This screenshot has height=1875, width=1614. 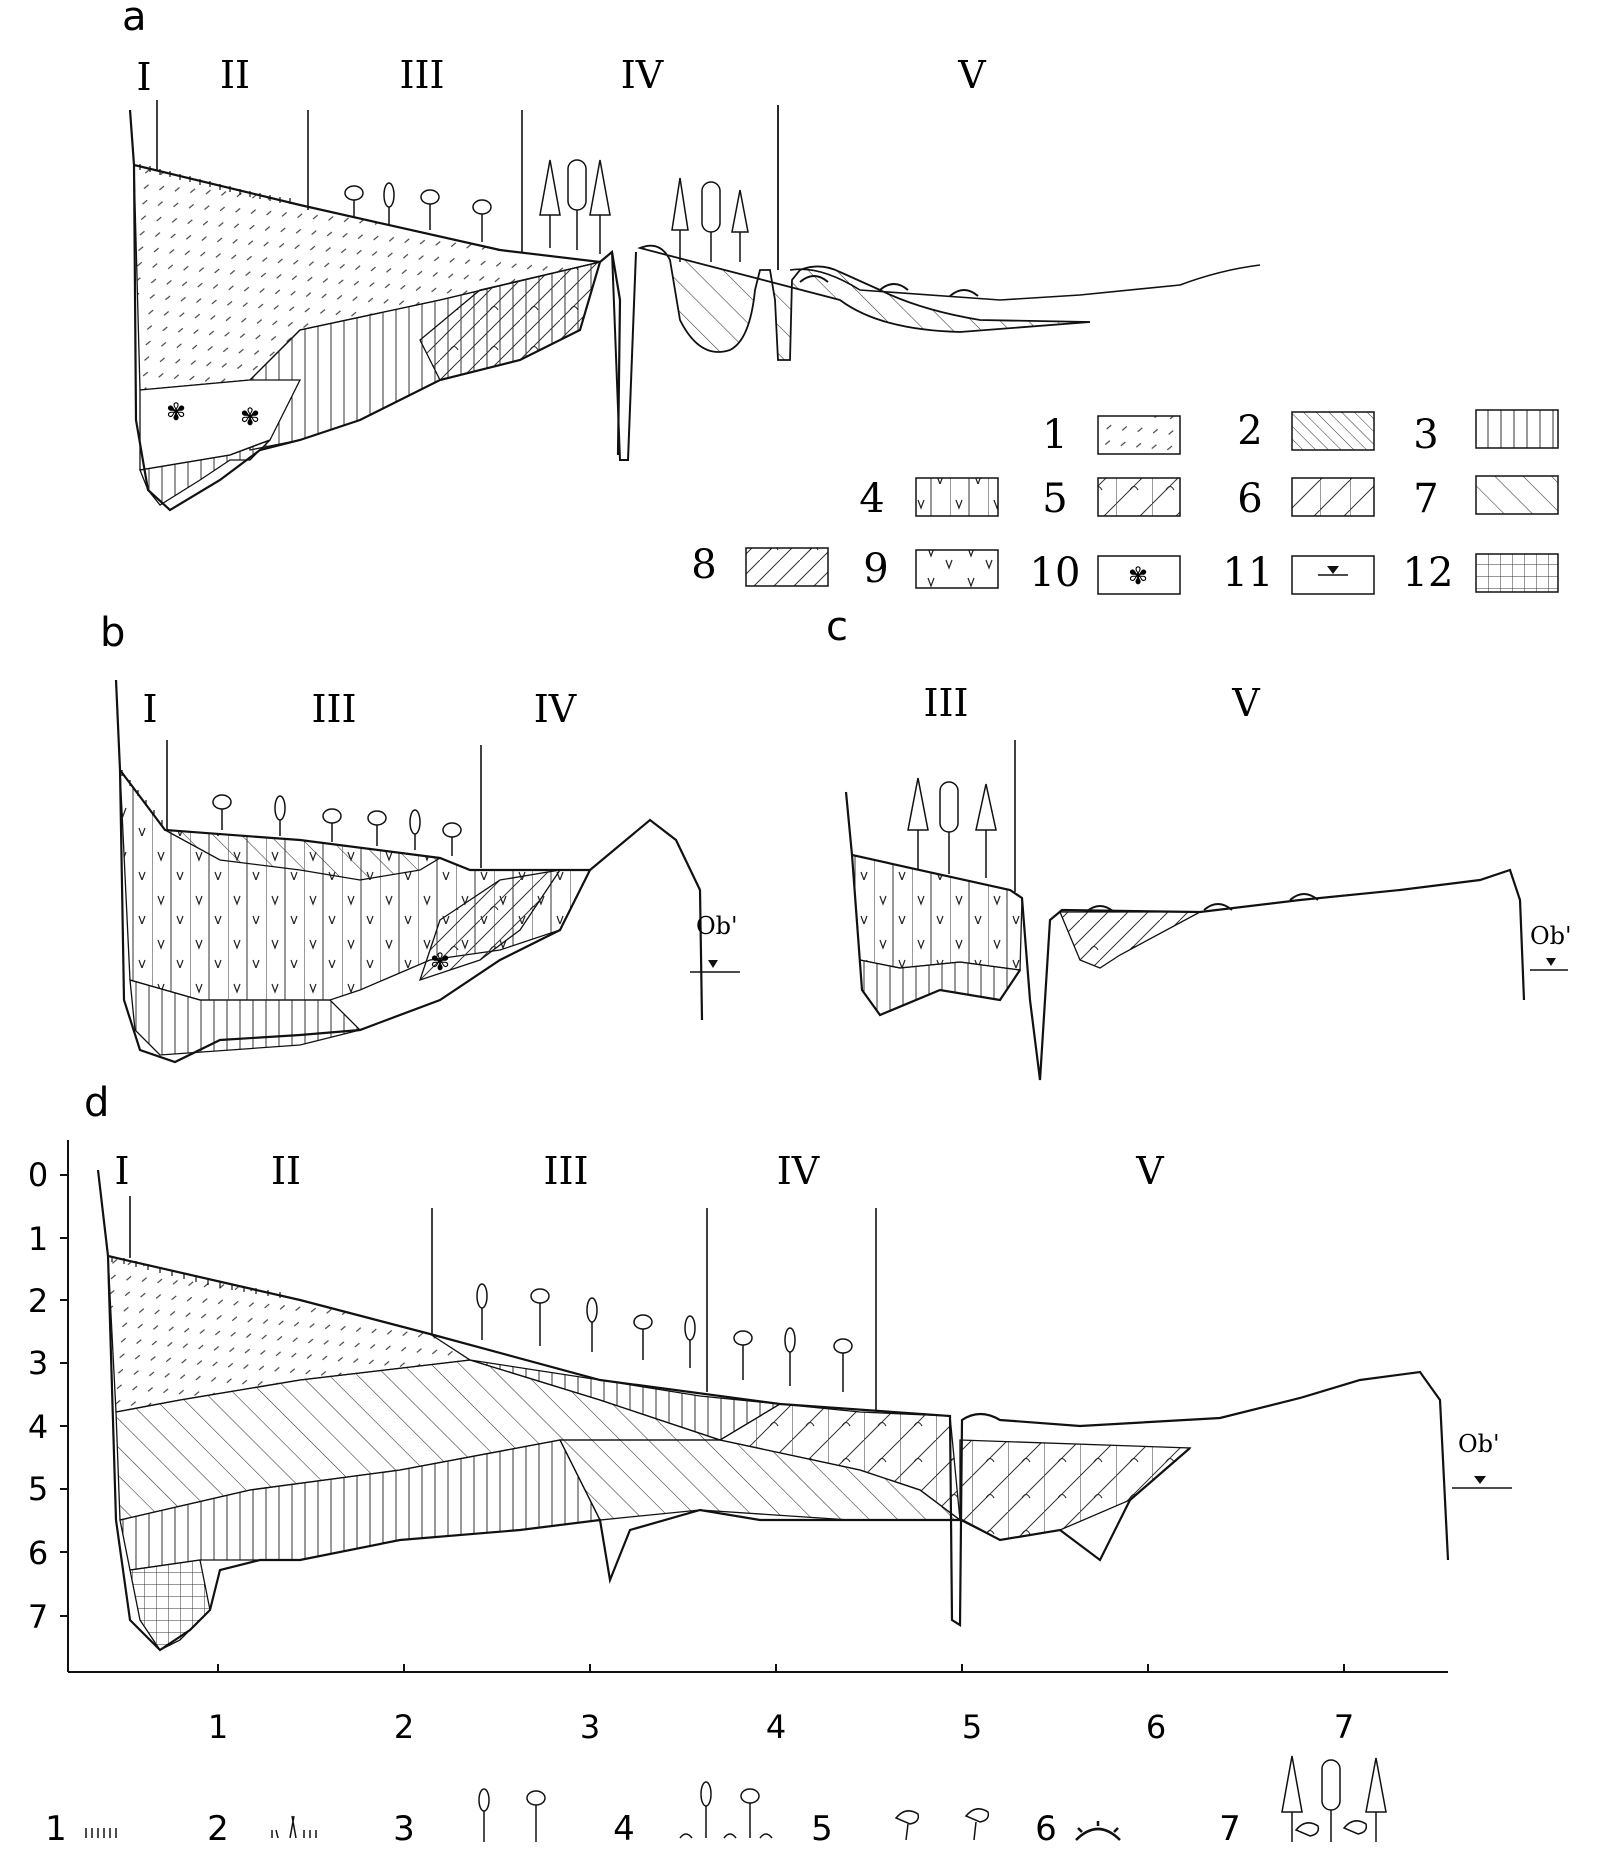 I want to click on panel-d-x-tick-6: 6, so click(x=1156, y=1727).